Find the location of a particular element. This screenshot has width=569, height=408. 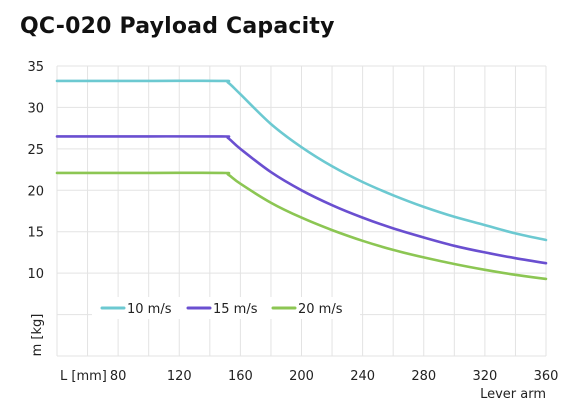

legend-background is located at coordinates (226, 308).